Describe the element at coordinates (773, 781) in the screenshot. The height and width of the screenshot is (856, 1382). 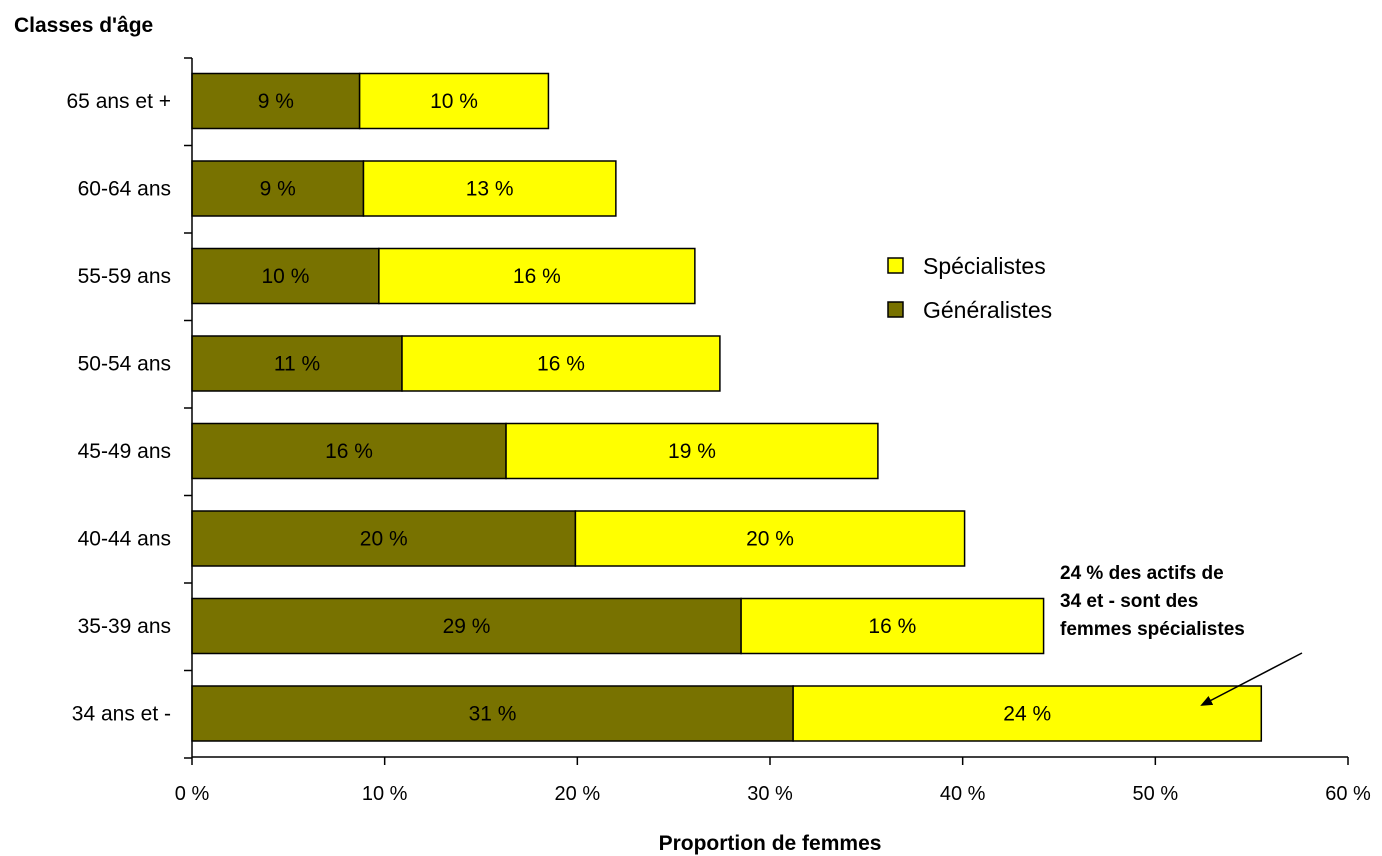
I see `x-tick-labels: 0 % 10 % 20 % 30 % 40 % 50 % 60 %` at that location.